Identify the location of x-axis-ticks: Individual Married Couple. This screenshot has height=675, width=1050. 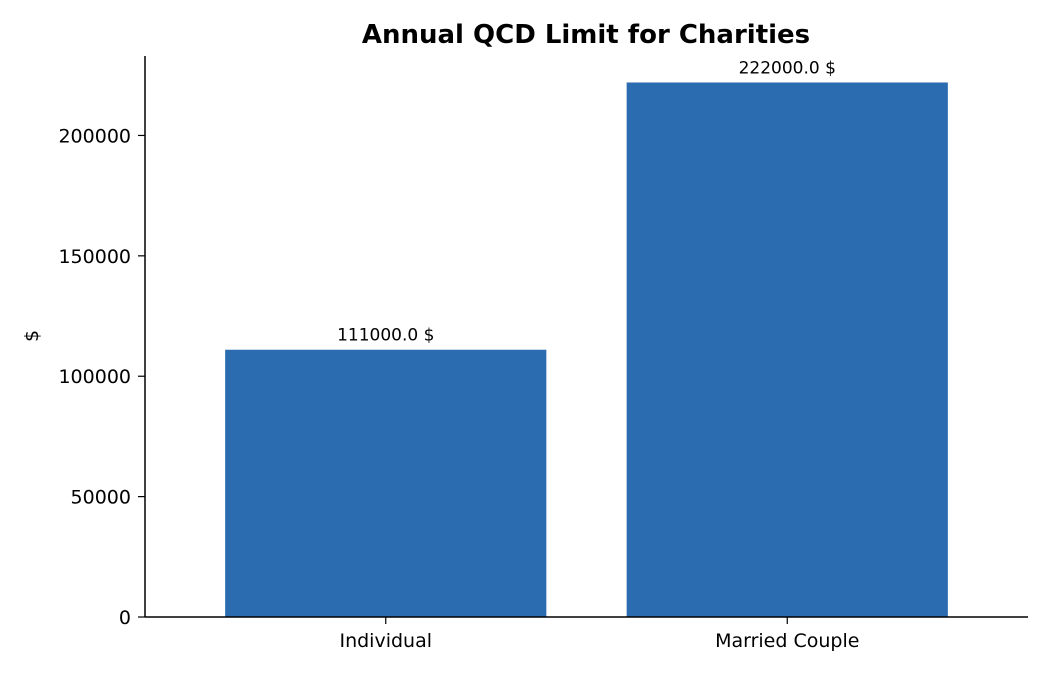
(599, 634).